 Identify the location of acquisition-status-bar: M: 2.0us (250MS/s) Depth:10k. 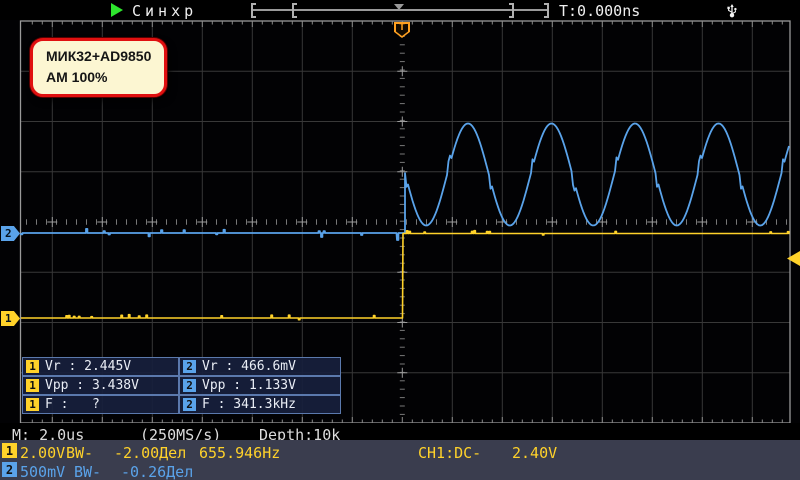
(400, 433).